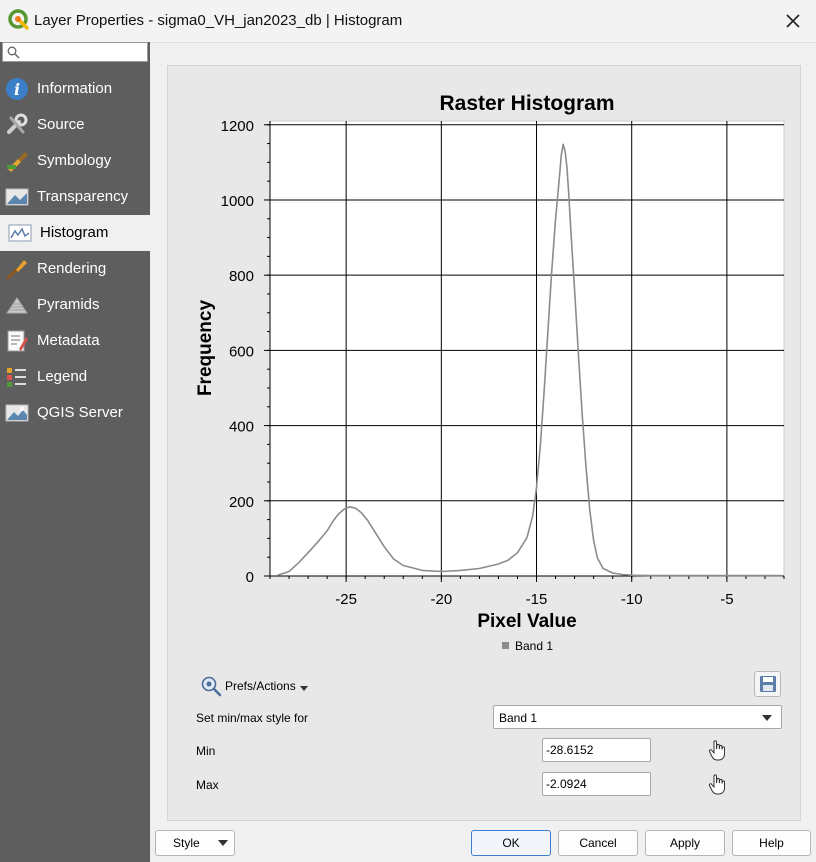 The width and height of the screenshot is (816, 862). What do you see at coordinates (13, 52) in the screenshot?
I see `search-icon` at bounding box center [13, 52].